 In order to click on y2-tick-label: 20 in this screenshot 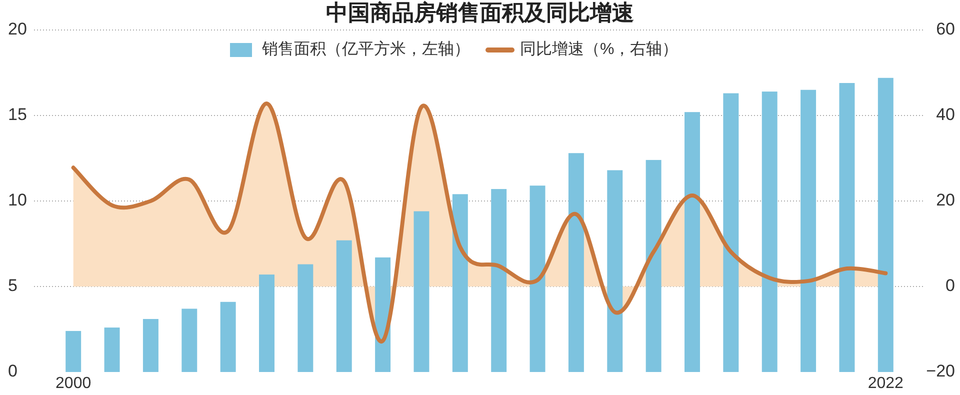, I will do `click(945, 200)`.